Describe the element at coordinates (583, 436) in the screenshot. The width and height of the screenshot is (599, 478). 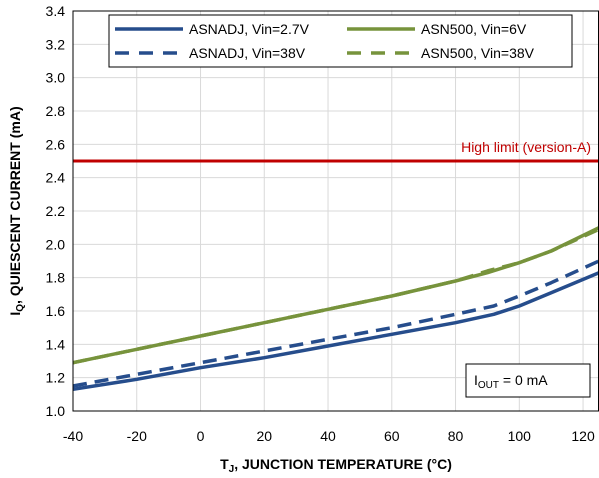
I see `x-tick-label: 120` at that location.